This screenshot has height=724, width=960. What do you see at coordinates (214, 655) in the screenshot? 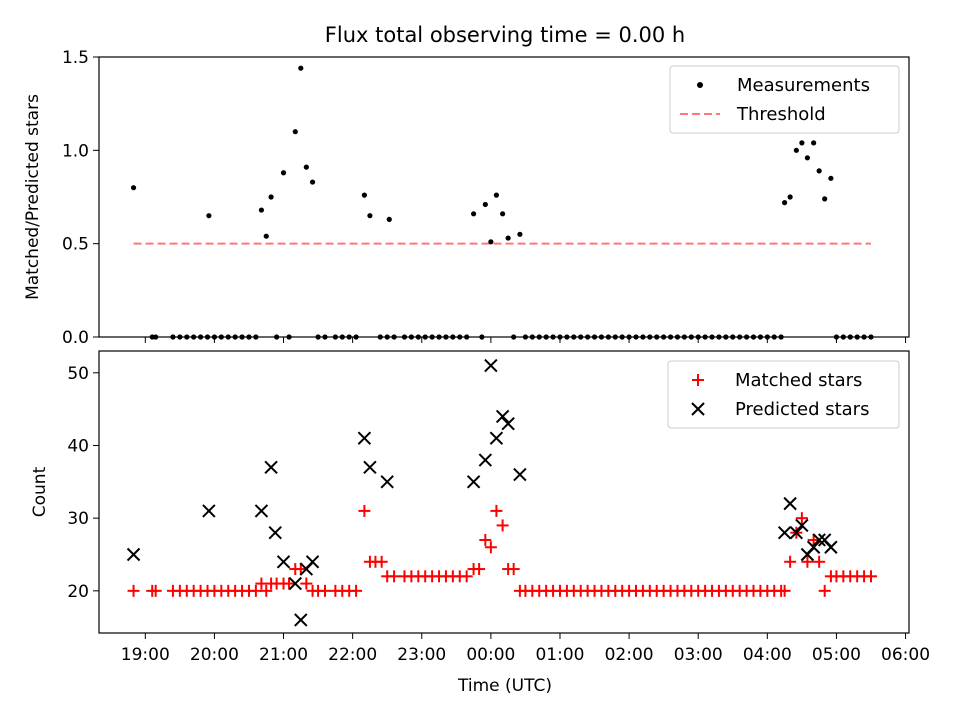
I see `bottom-x-tick-label: 20:00` at bounding box center [214, 655].